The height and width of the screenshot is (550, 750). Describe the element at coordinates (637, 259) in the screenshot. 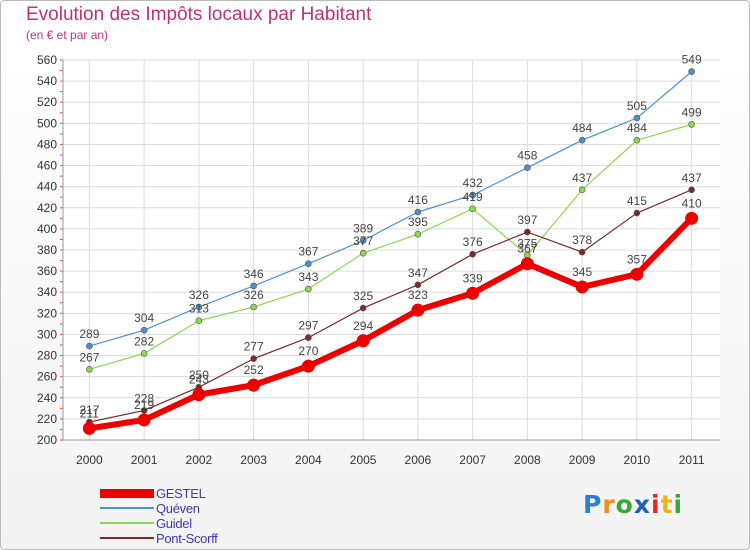

I see `data-label: 357` at that location.